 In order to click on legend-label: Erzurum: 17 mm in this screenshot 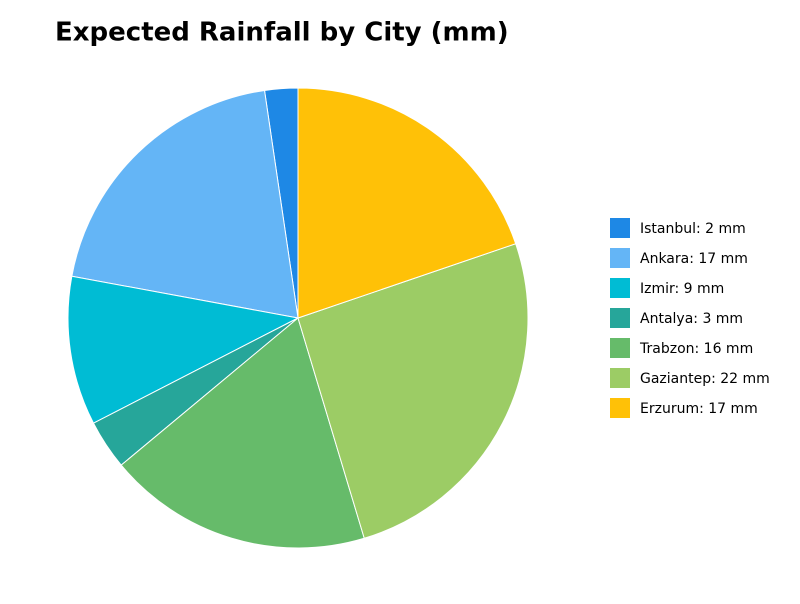, I will do `click(699, 409)`.